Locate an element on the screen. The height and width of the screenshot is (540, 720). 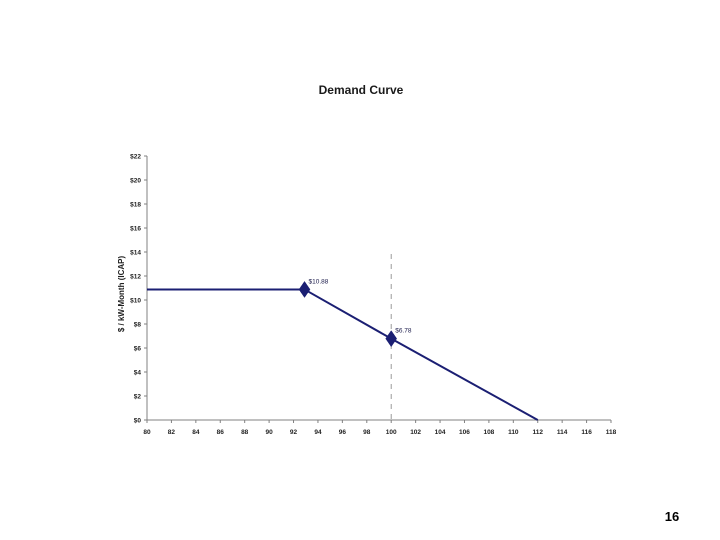
y-tick-label: $22 is located at coordinates (135, 157).